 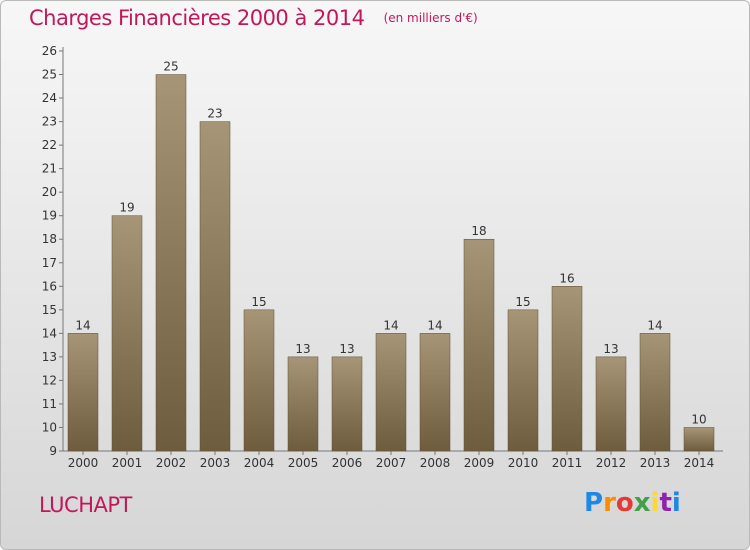 What do you see at coordinates (126, 208) in the screenshot?
I see `bar-value-label: 19` at bounding box center [126, 208].